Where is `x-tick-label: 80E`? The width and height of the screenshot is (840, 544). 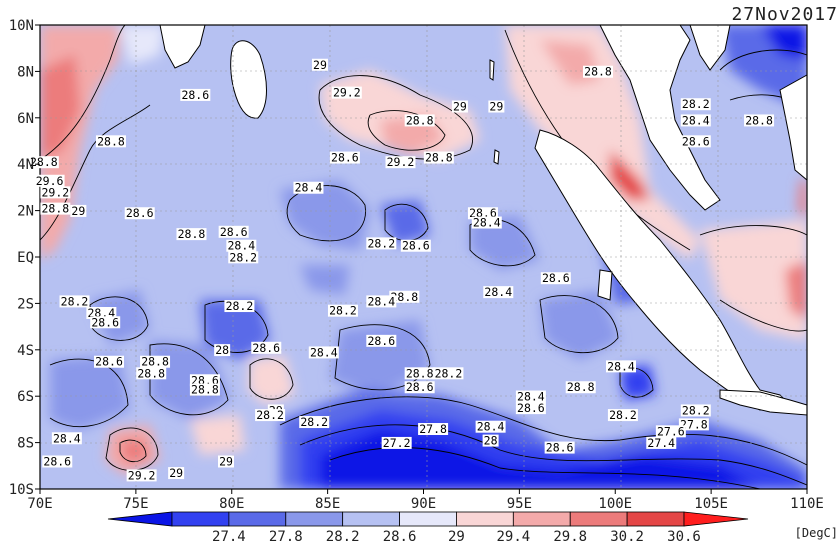
x-tick-label: 80E is located at coordinates (231, 504).